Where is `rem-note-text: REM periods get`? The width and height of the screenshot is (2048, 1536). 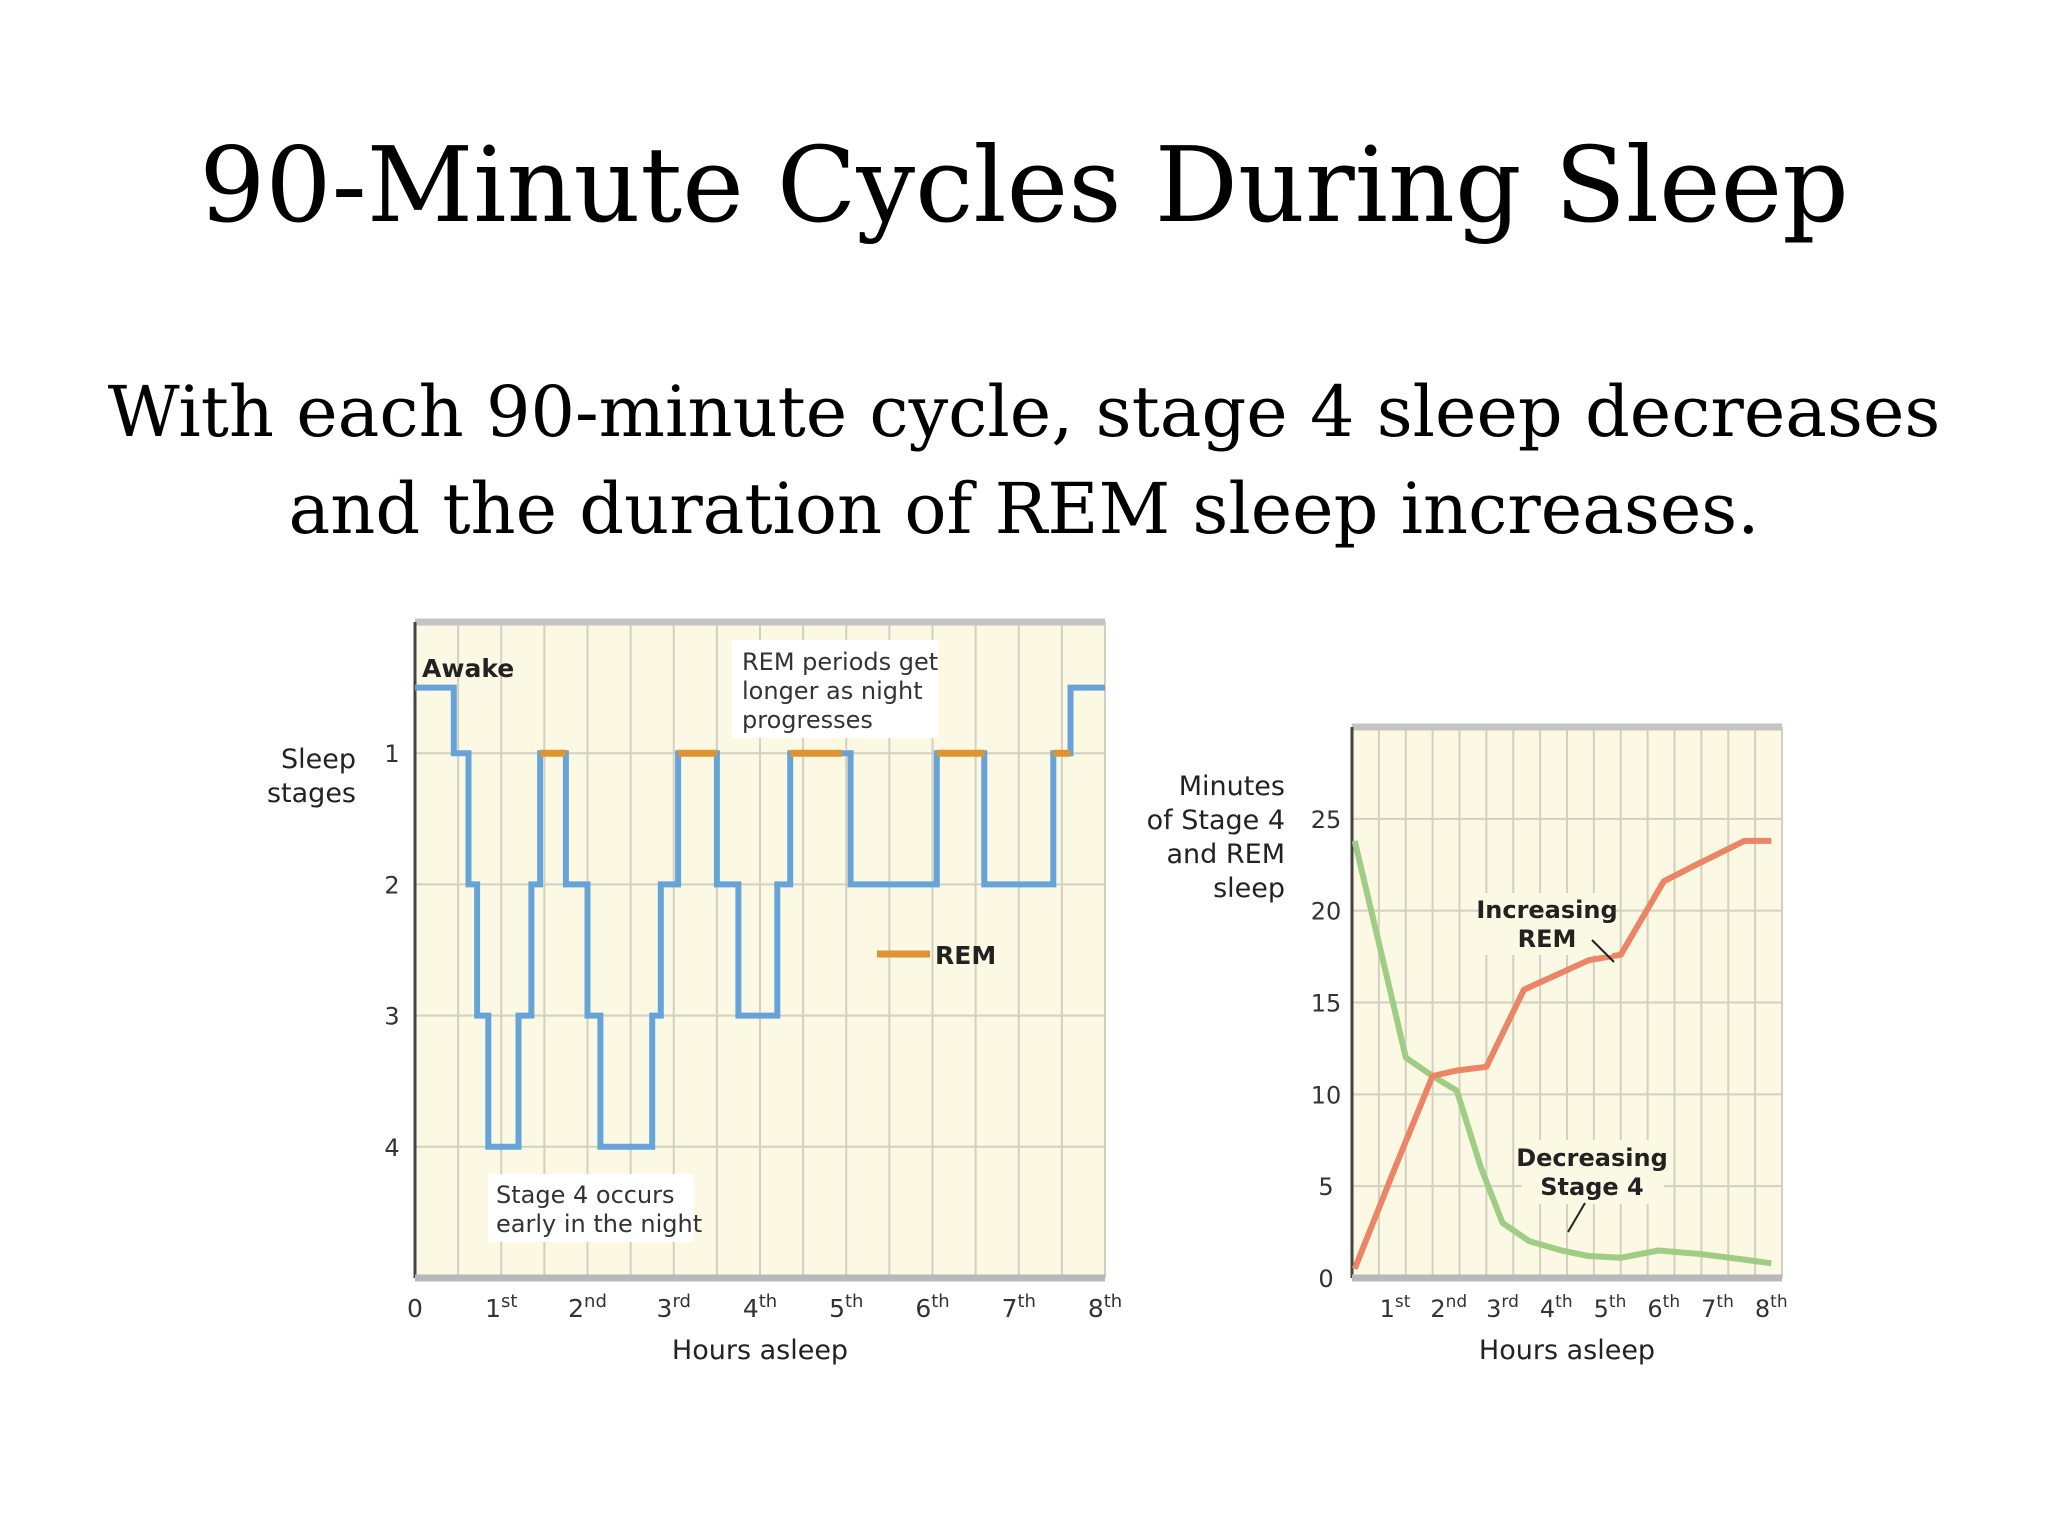
rem-note-text: REM periods get is located at coordinates (840, 662).